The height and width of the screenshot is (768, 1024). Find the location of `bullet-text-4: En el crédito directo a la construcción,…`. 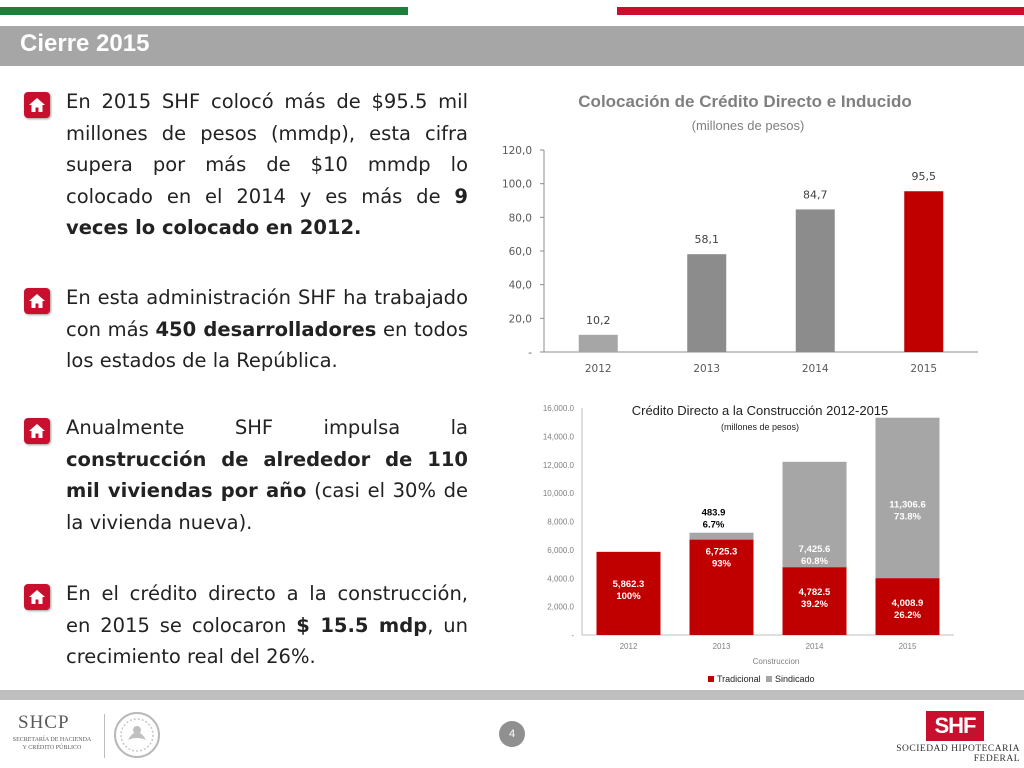

bullet-text-4: En el crédito directo a la construcción,… is located at coordinates (267, 625).